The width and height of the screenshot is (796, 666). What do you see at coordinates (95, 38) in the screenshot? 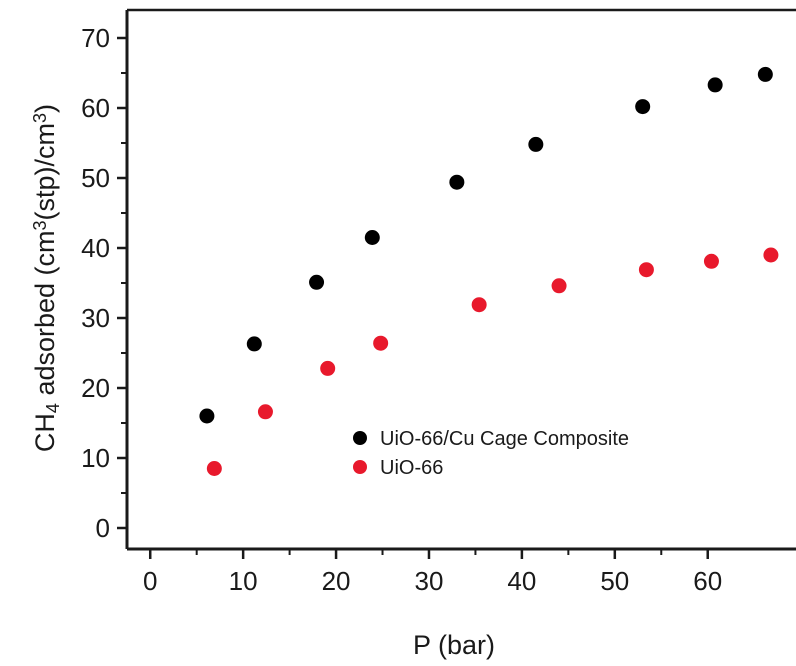
I see `y-tick-label: 70` at bounding box center [95, 38].